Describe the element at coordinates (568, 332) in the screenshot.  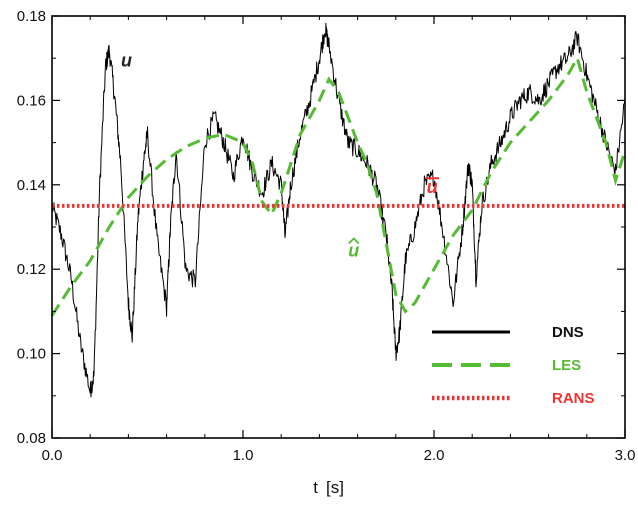
I see `legend-label-dns: DNS` at that location.